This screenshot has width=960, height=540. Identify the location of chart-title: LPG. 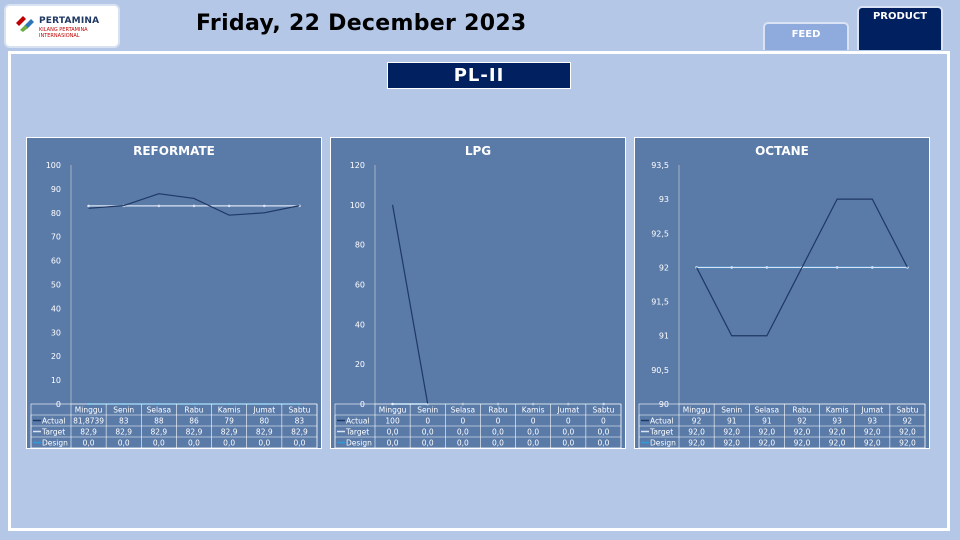
(478, 151).